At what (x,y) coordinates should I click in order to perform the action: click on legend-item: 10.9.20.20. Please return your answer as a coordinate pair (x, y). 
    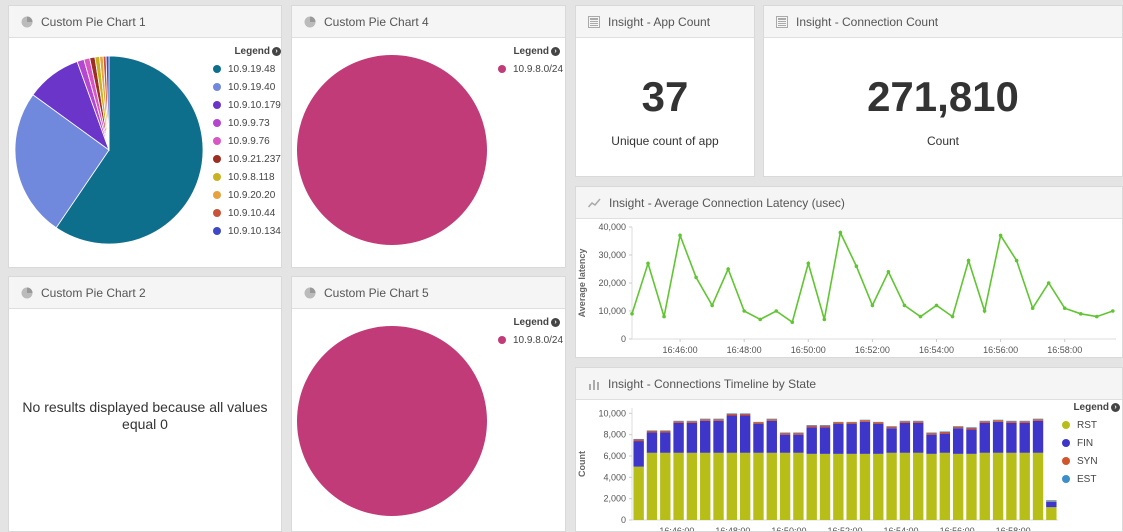
    Looking at the image, I should click on (247, 195).